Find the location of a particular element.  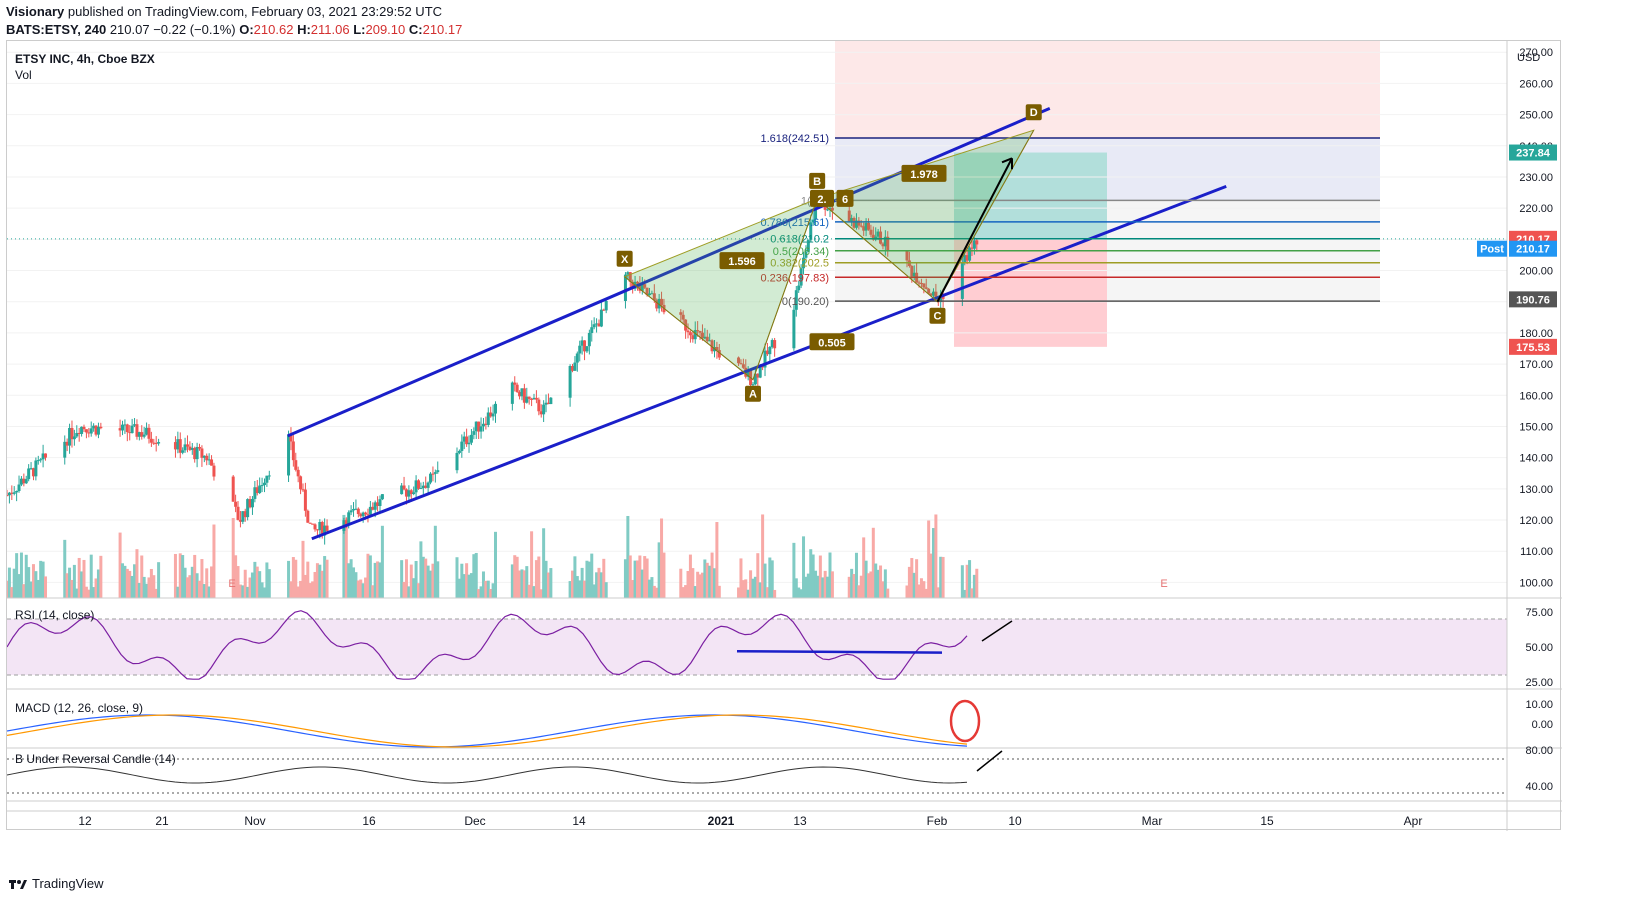

pattern-point-label: C is located at coordinates (938, 317).